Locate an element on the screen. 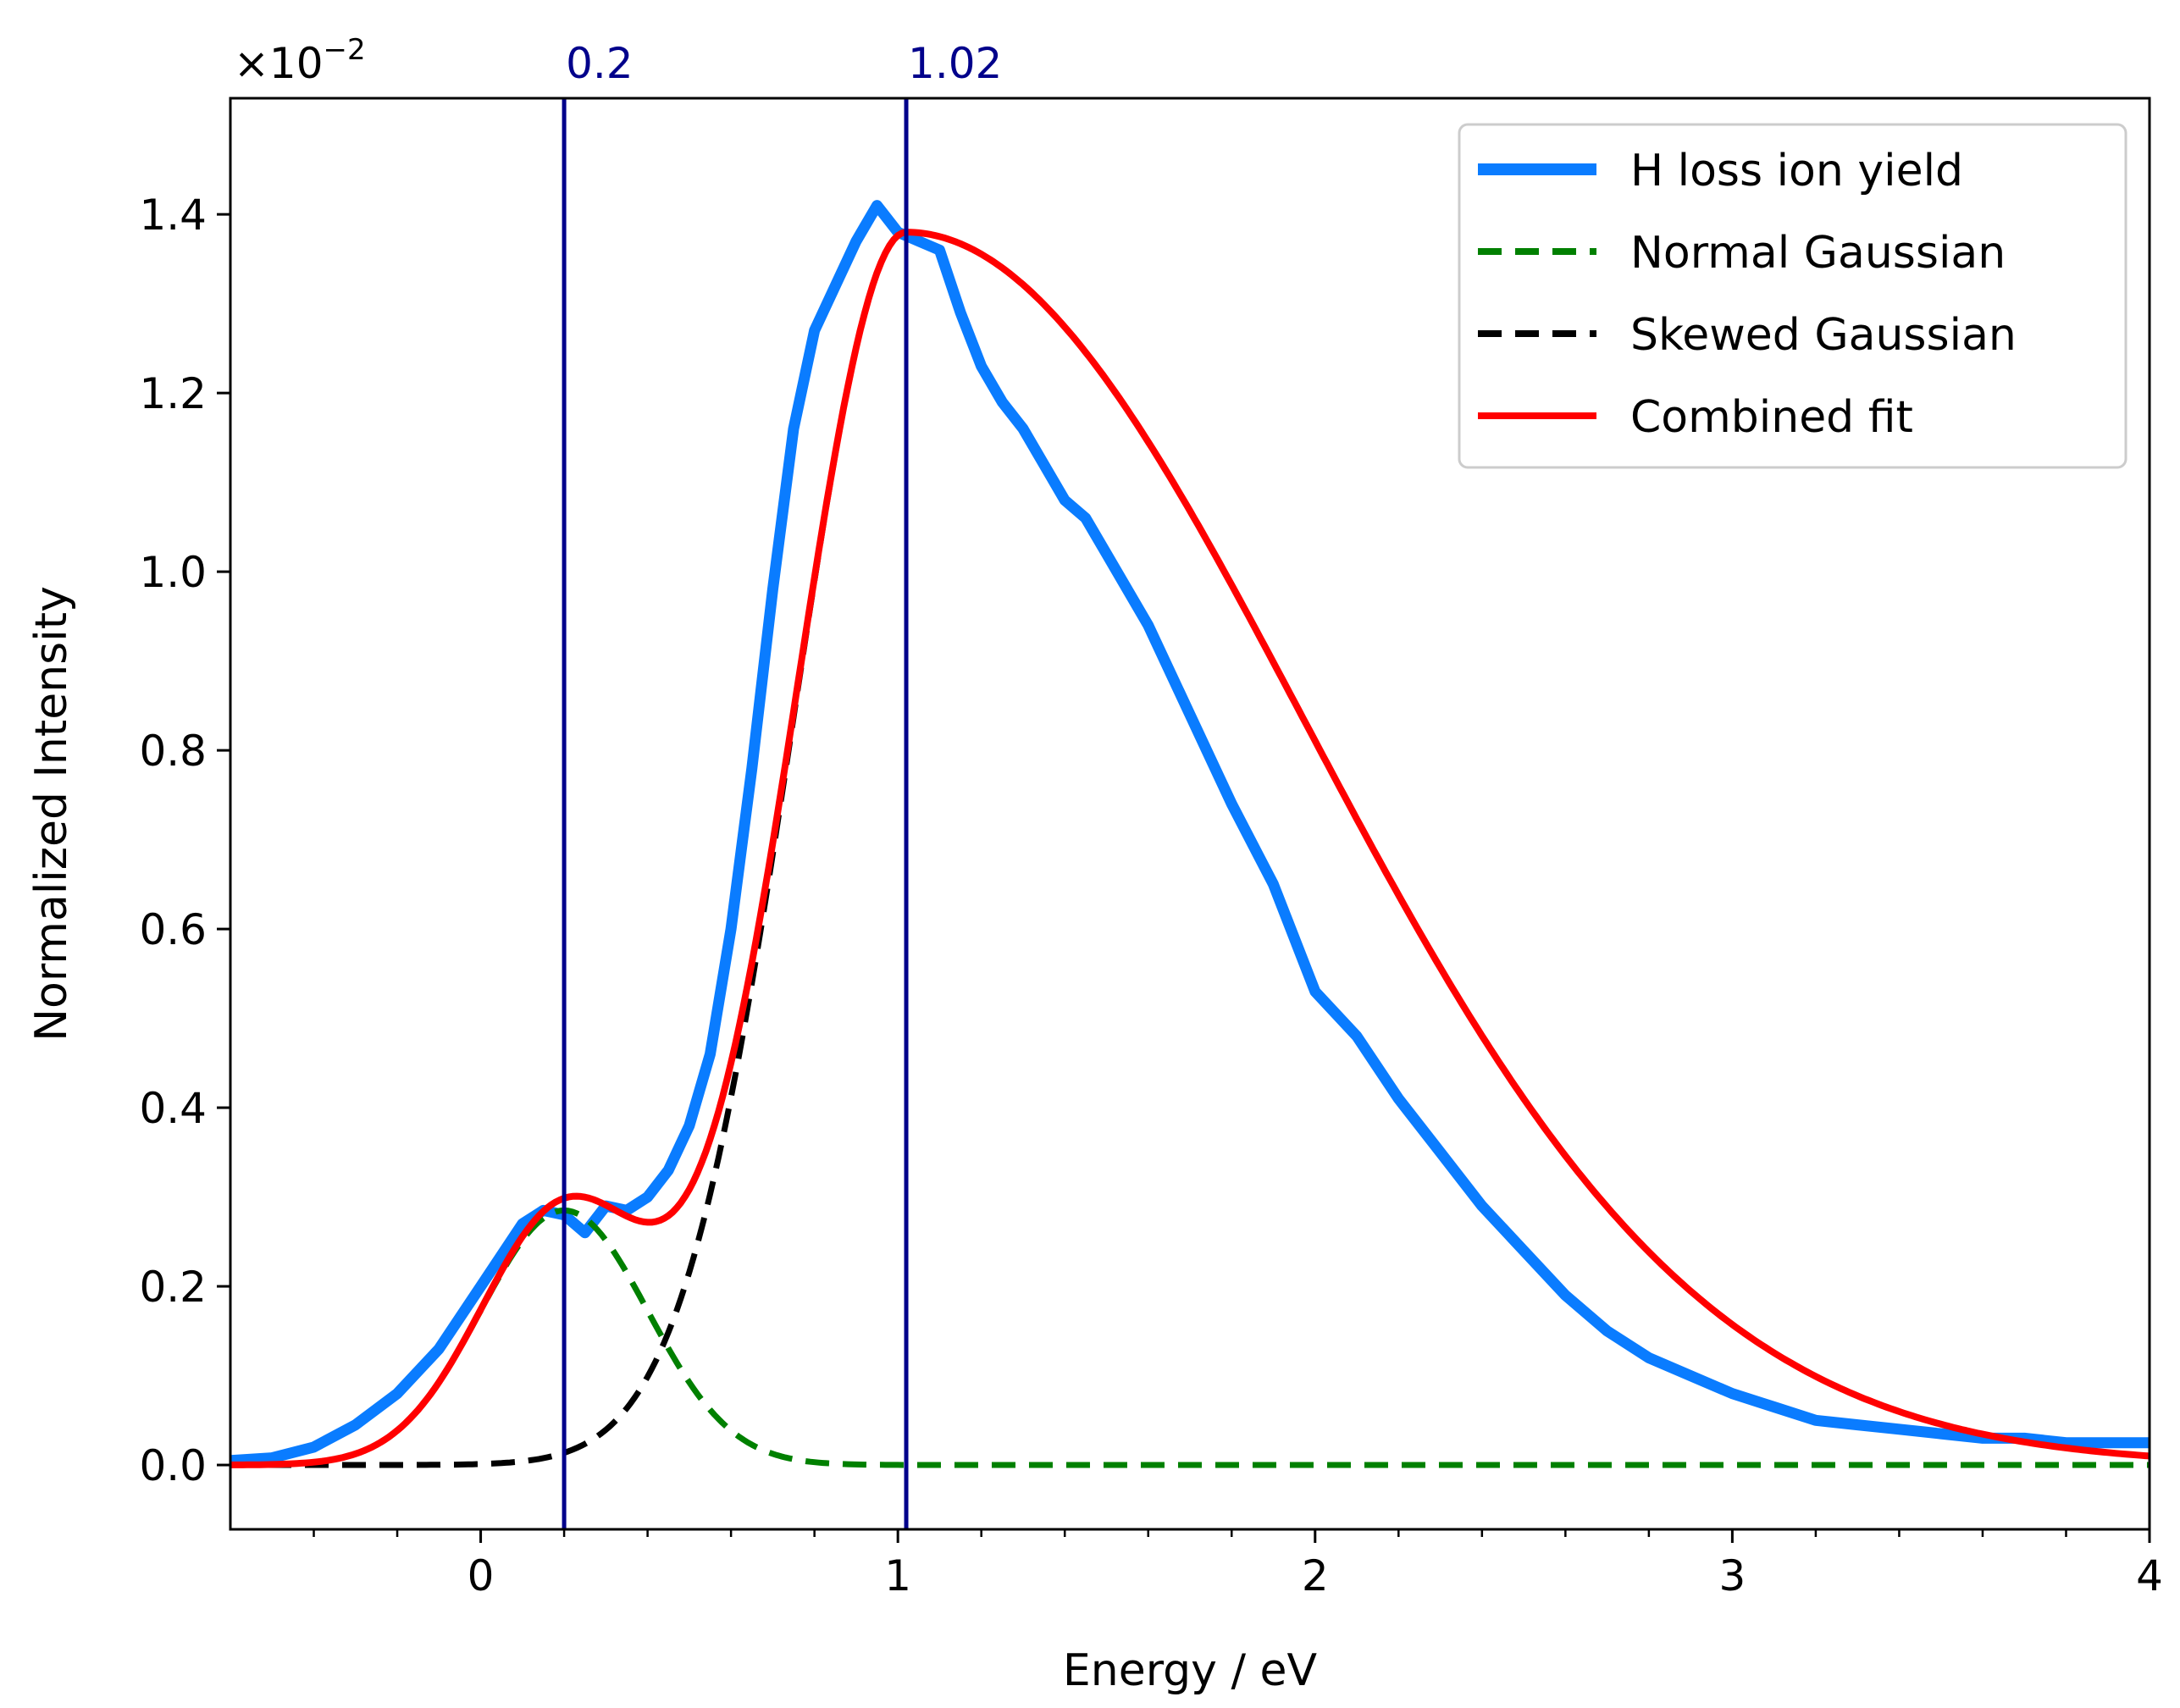 This screenshot has height=1708, width=2180. series-line-normal is located at coordinates (1190, 1337).